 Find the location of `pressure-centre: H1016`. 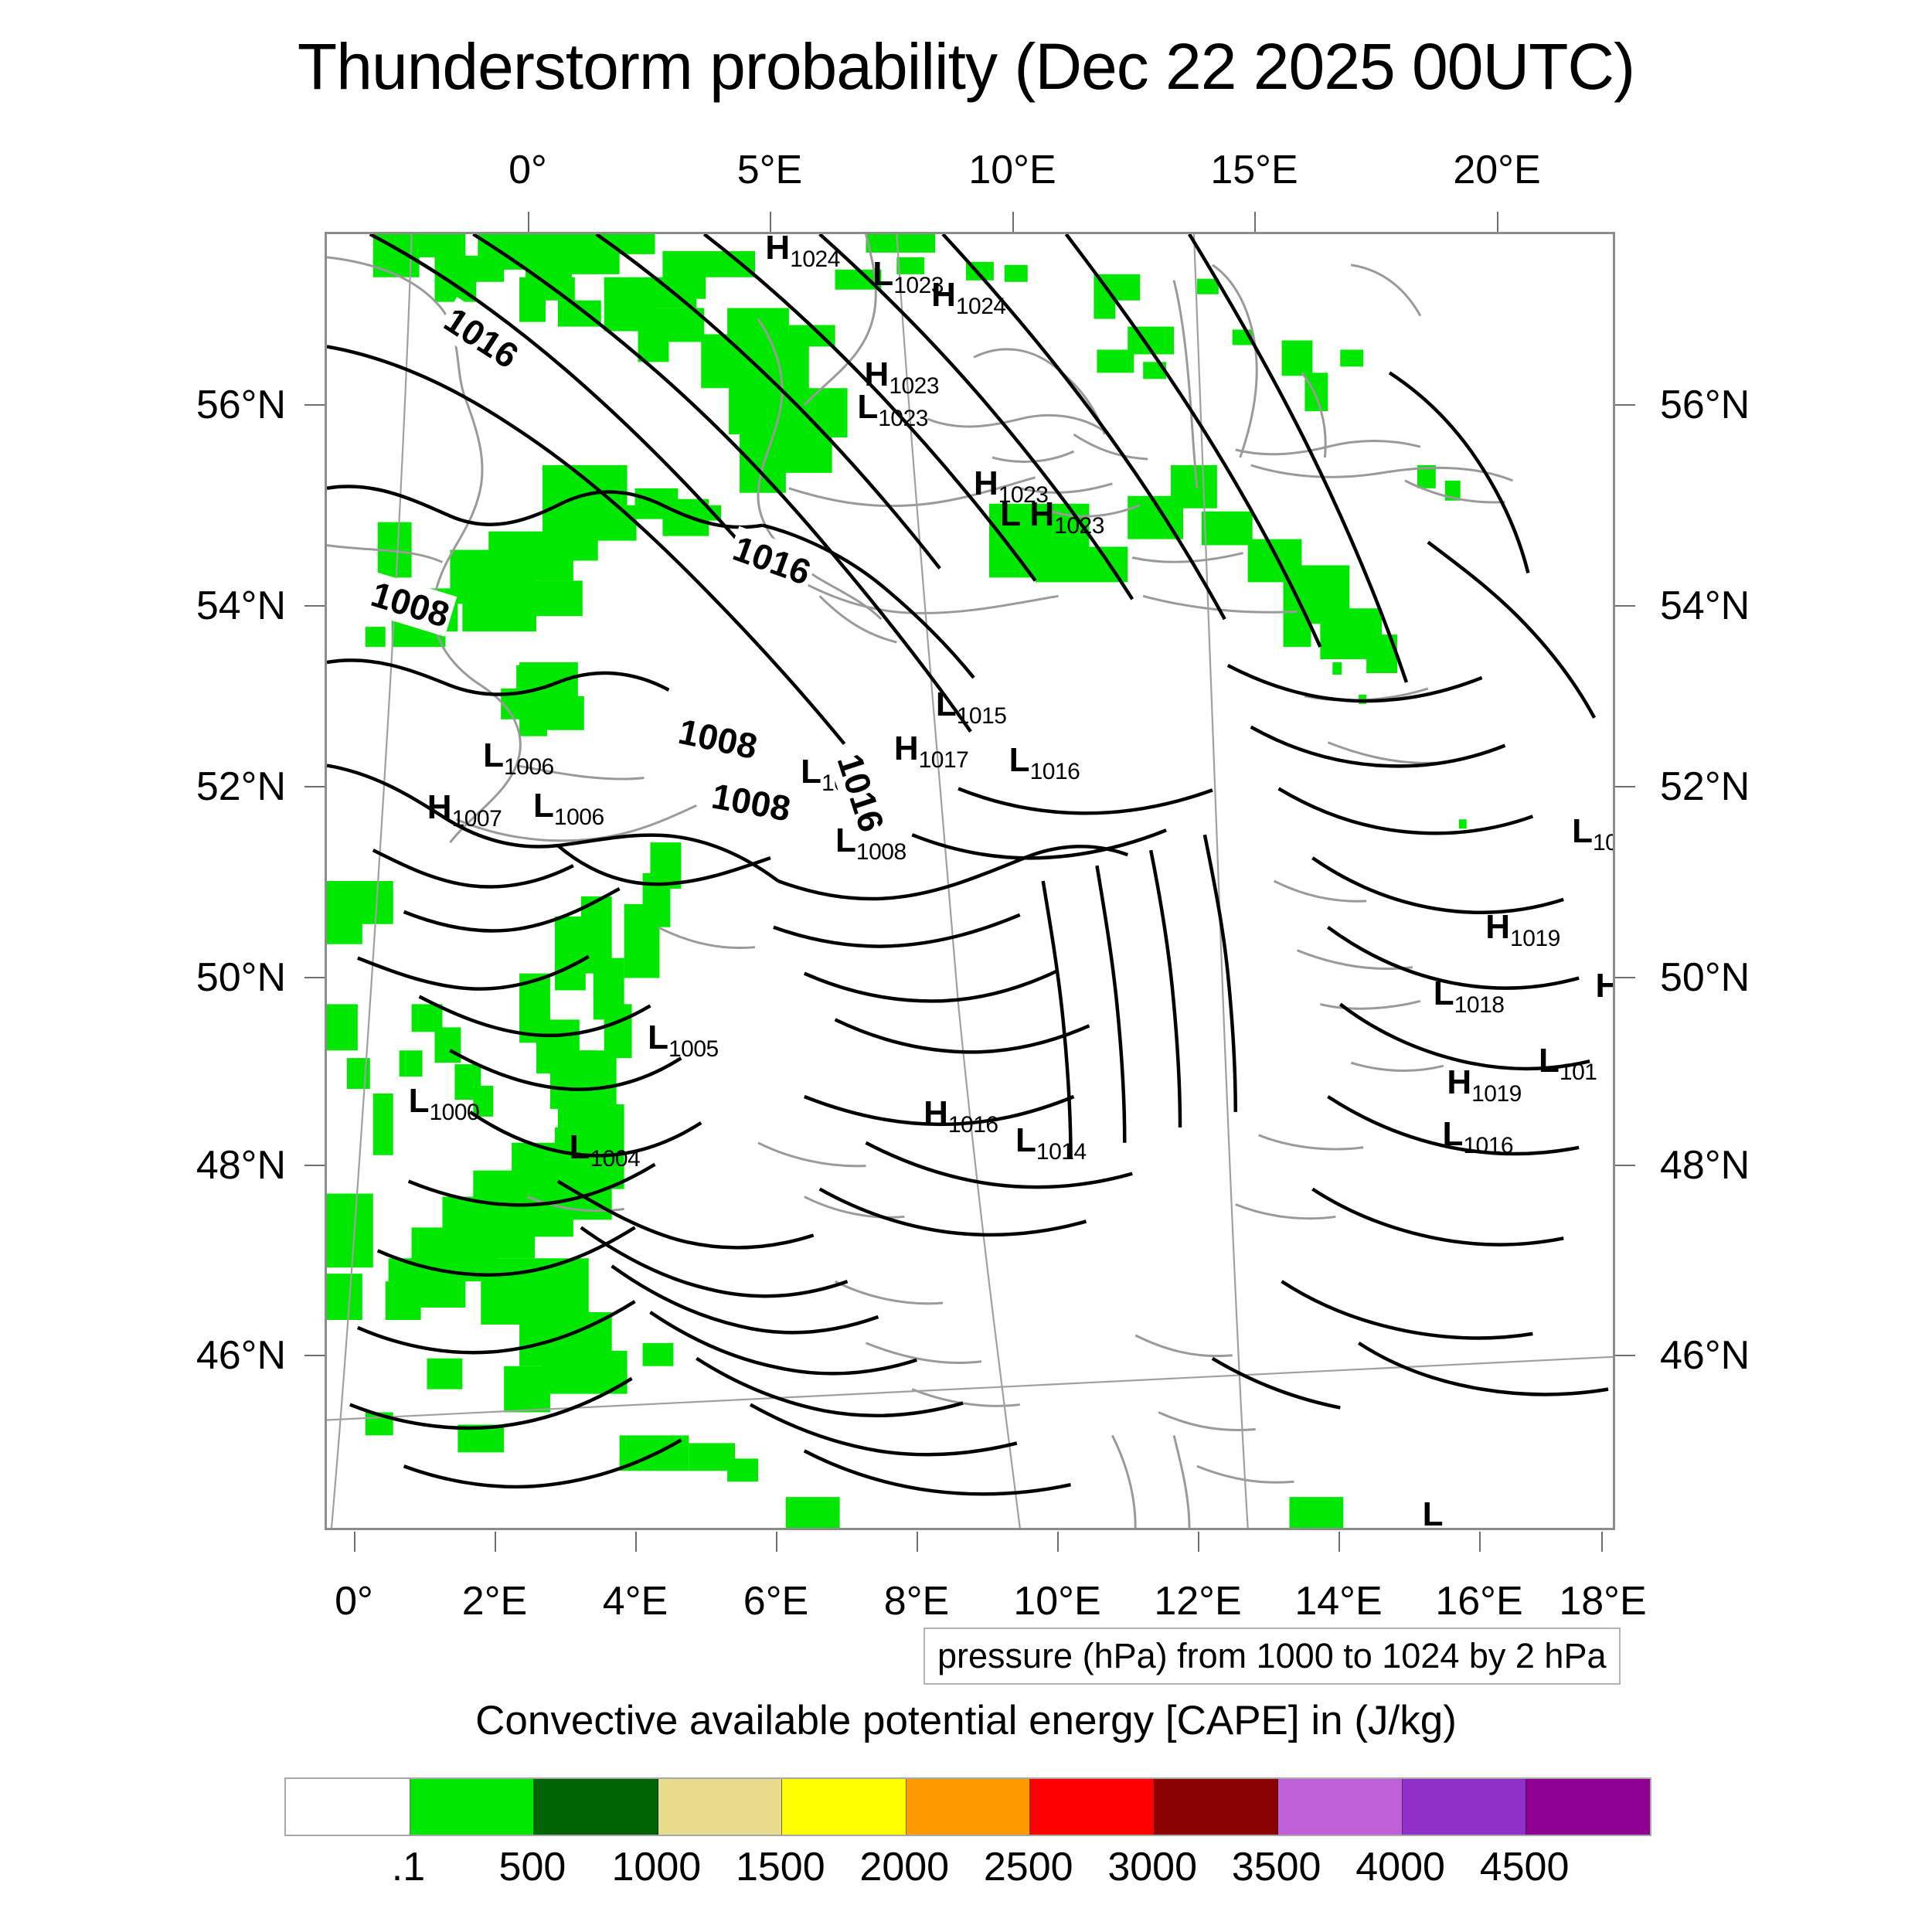

pressure-centre: H1016 is located at coordinates (961, 1116).